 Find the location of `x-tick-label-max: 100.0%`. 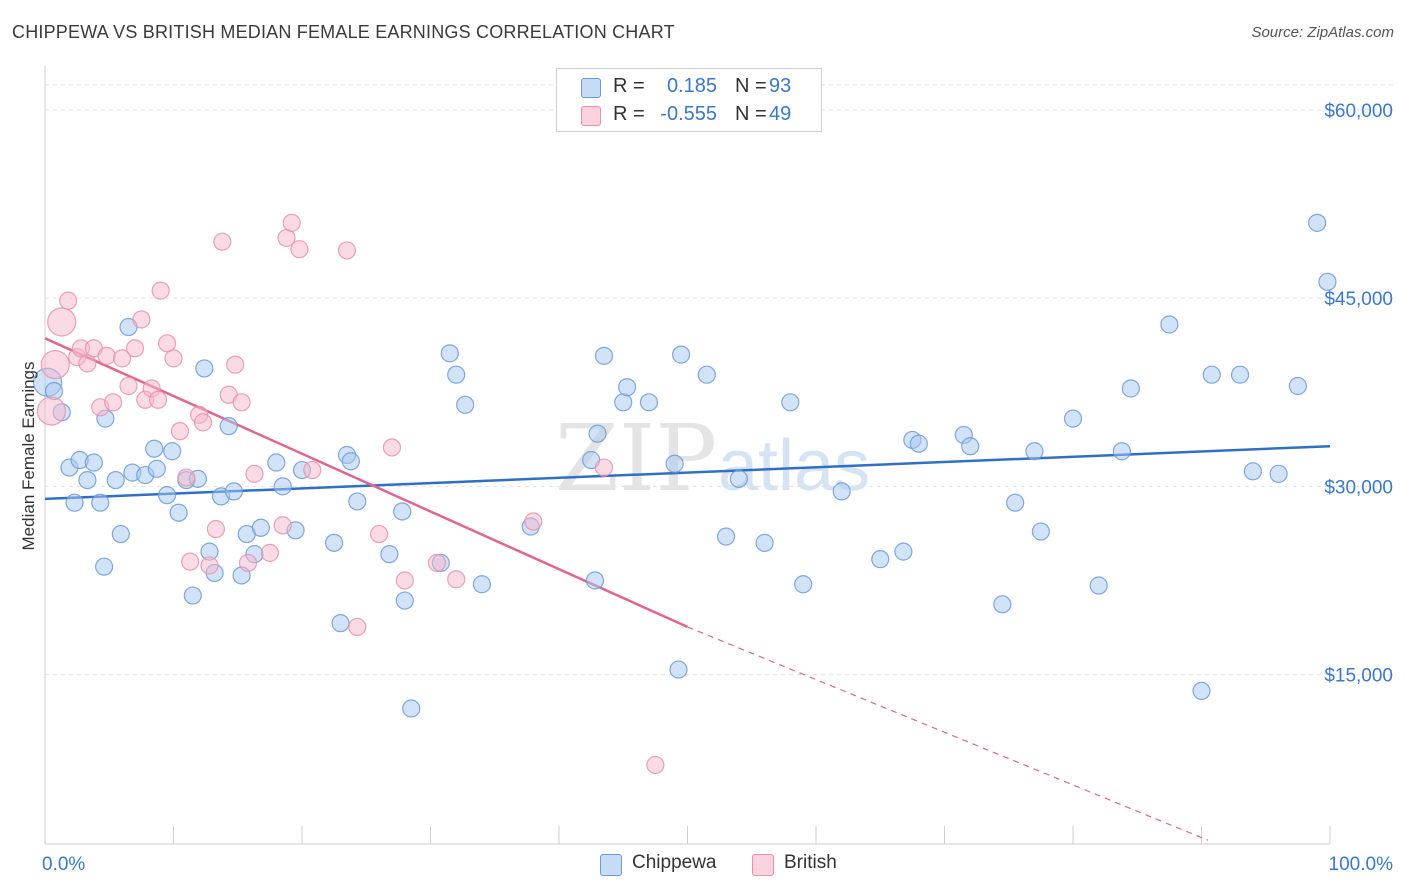

x-tick-label-max: 100.0% is located at coordinates (1361, 864).